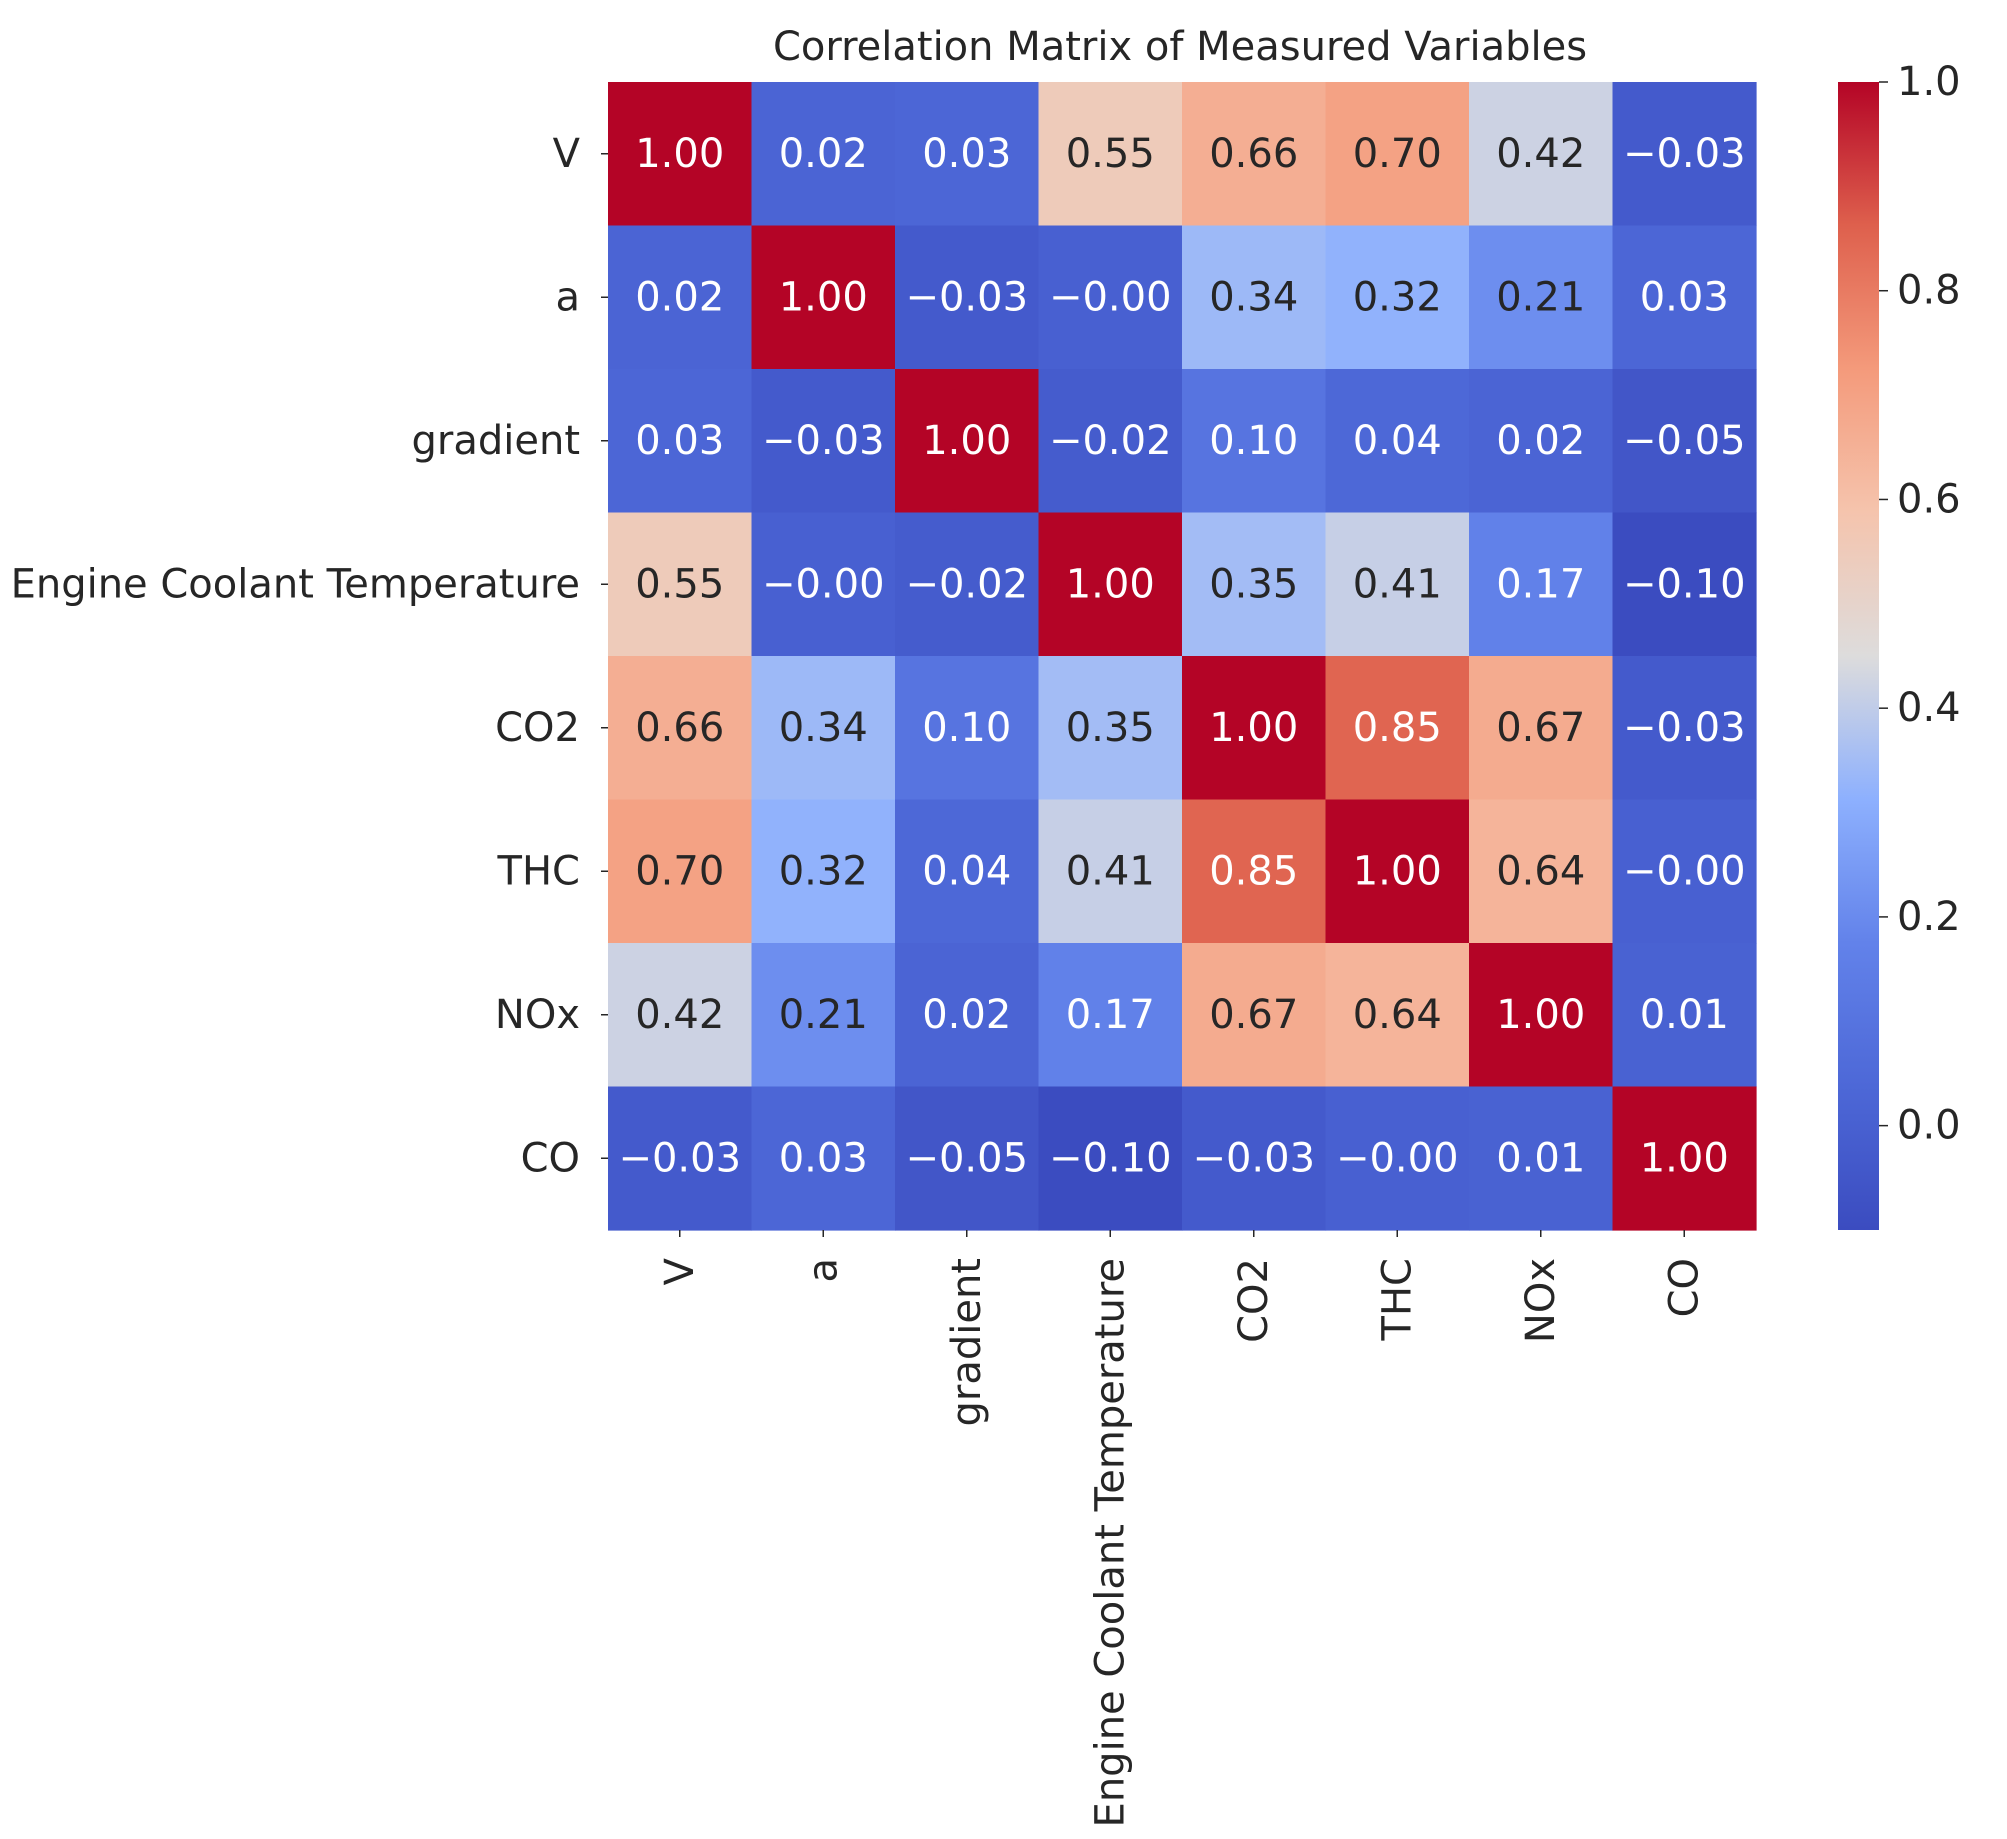 The image size is (2007, 1839). What do you see at coordinates (1899, 644) in the screenshot?
I see `colorbar: 0.0 0.2 0.4 0.6 0.8 1.0` at bounding box center [1899, 644].